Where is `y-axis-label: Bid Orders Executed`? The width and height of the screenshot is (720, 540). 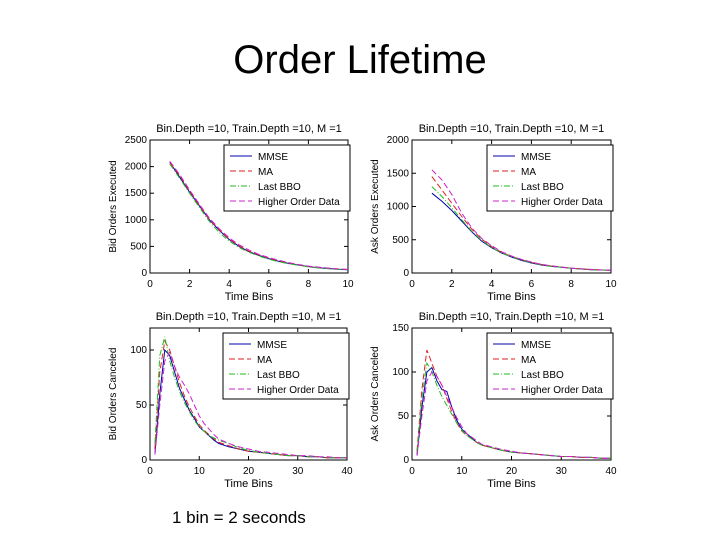 y-axis-label: Bid Orders Executed is located at coordinates (113, 206).